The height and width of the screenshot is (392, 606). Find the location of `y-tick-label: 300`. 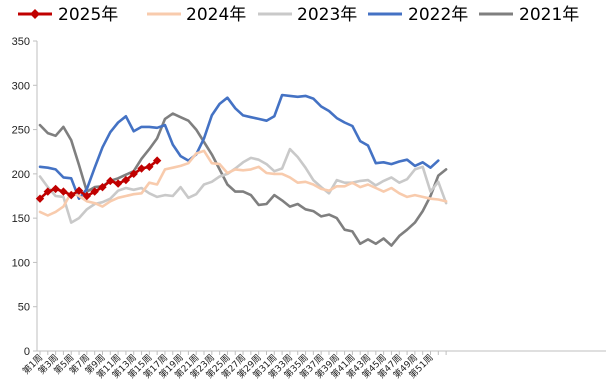

y-tick-label: 300 is located at coordinates (21, 86).